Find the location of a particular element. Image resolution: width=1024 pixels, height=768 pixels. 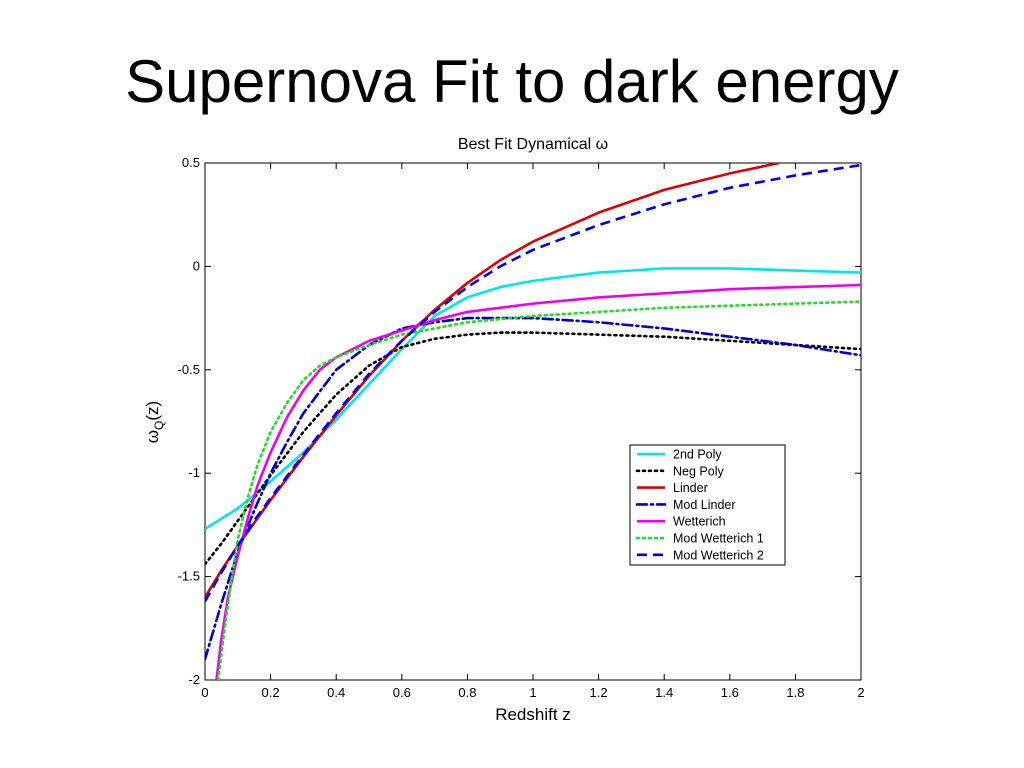

x-tick-label: 1.2 is located at coordinates (599, 692).